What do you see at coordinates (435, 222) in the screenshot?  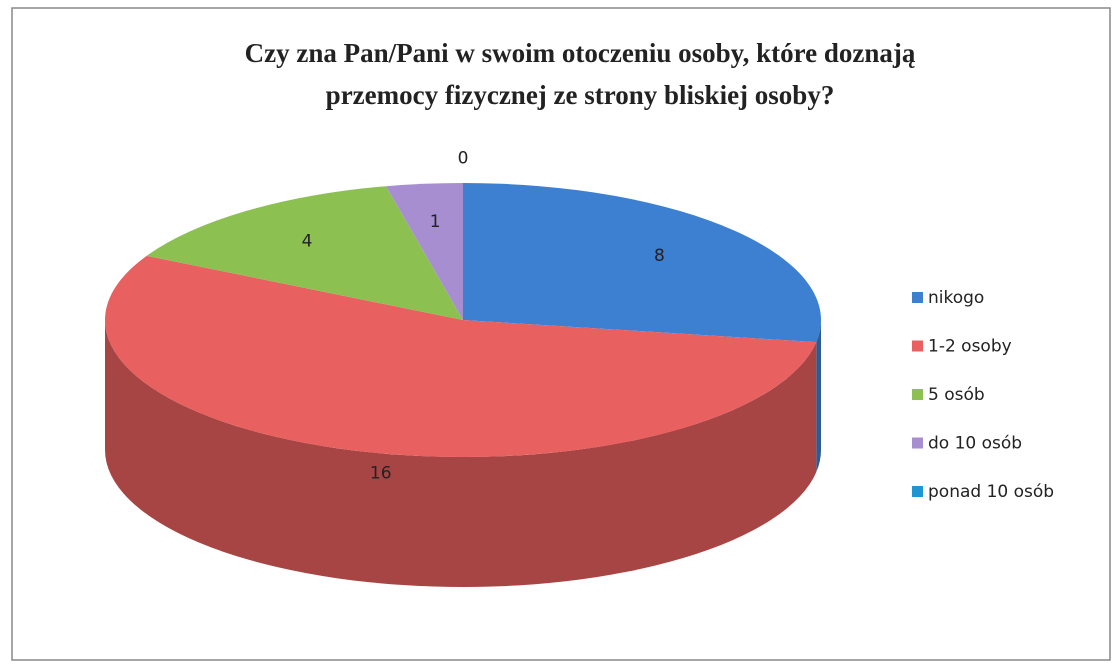 I see `data-label: 1` at bounding box center [435, 222].